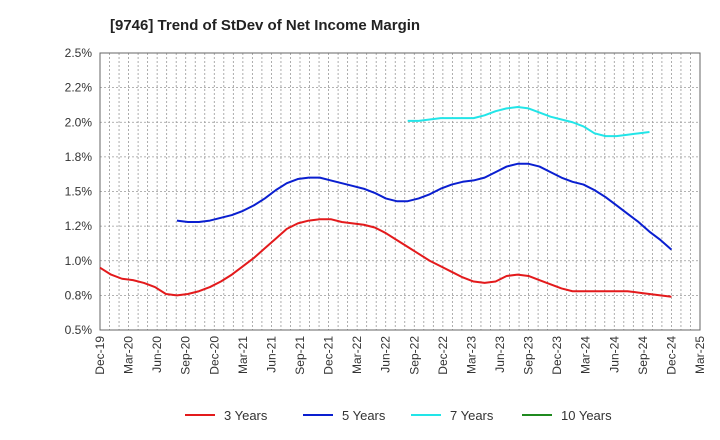 This screenshot has height=440, width=720. Describe the element at coordinates (398, 415) in the screenshot. I see `legend: 3 Years 5 Years 7 Years 10 Years` at that location.